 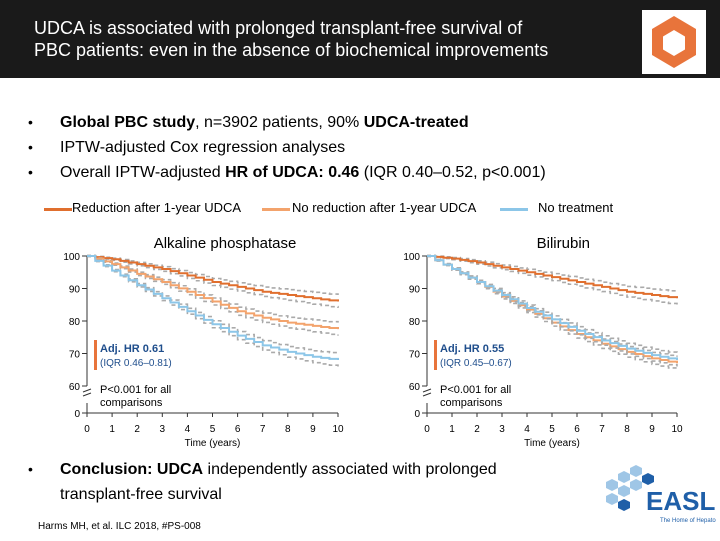 I want to click on hexagon-logo, so click(x=674, y=42).